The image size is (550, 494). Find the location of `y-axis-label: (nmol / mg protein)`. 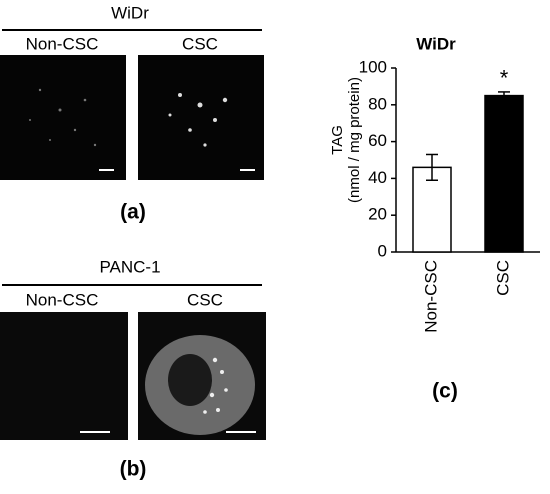

y-axis-label: (nmol / mg protein) is located at coordinates (354, 140).